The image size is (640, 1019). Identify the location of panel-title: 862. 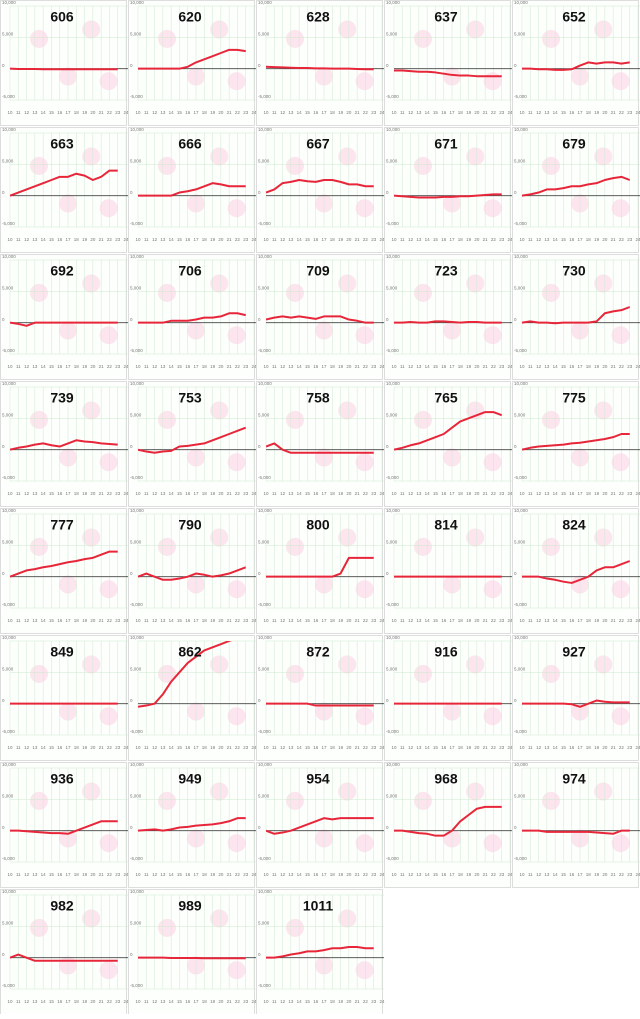
(190, 652).